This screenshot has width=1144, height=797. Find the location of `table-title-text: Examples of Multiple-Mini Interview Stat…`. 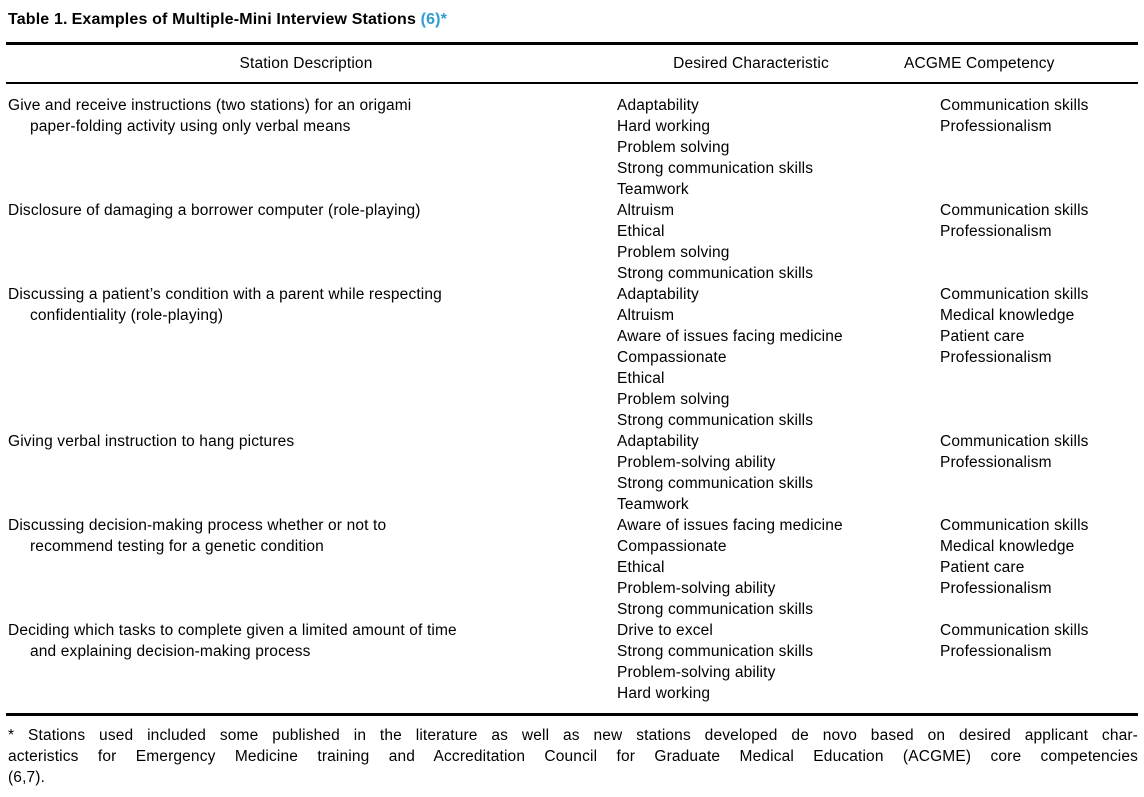

table-title-text: Examples of Multiple-Mini Interview Stat… is located at coordinates (244, 19).